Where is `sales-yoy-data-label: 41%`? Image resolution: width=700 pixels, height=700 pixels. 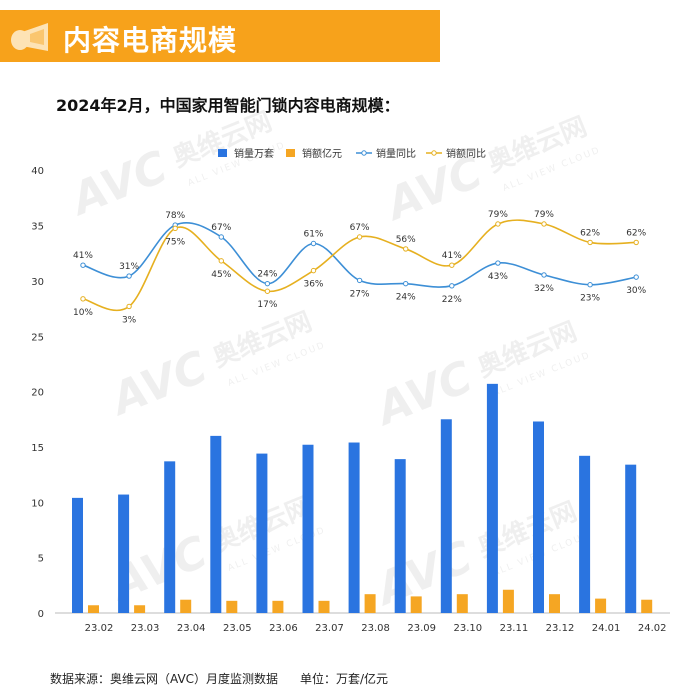
sales-yoy-data-label: 41% is located at coordinates (452, 256).